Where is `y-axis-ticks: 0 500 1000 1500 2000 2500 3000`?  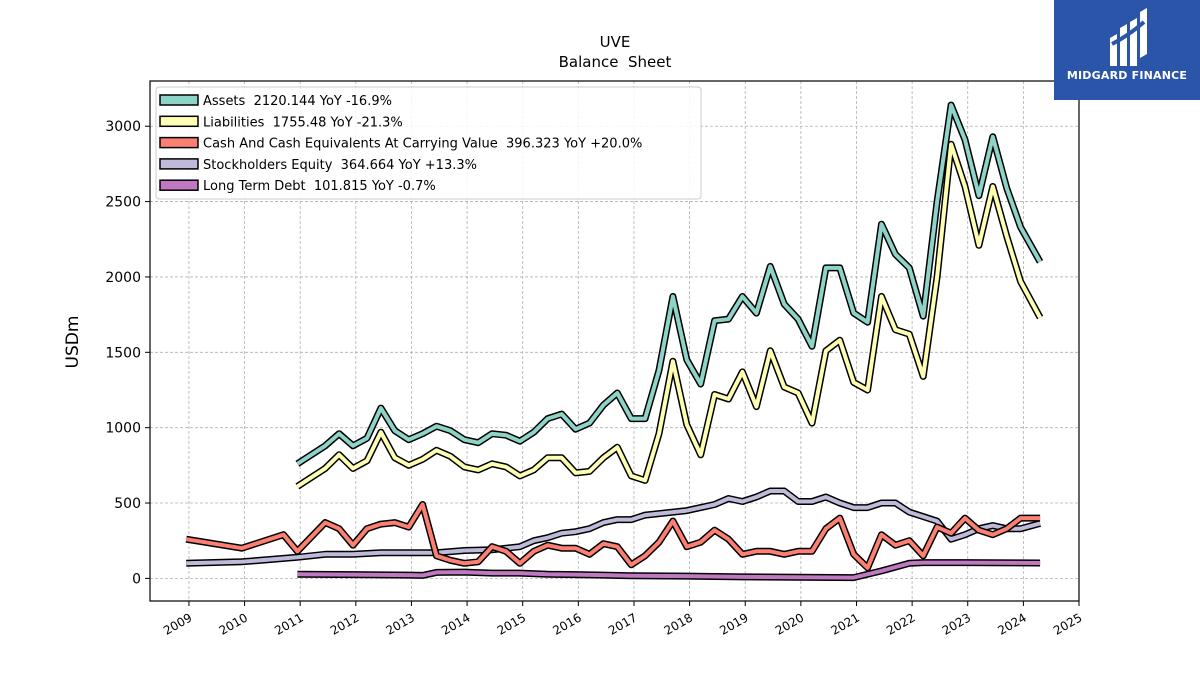 y-axis-ticks: 0 500 1000 1500 2000 2500 3000 is located at coordinates (127, 353).